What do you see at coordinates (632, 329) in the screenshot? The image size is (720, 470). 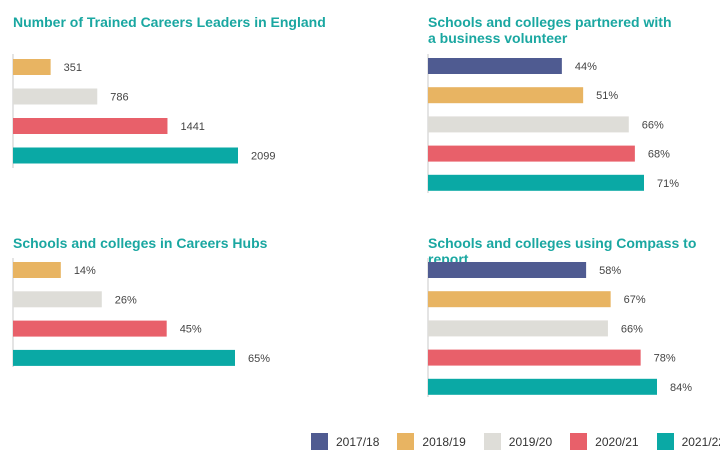 I see `chart-4-value-label-2019-20: 66%` at bounding box center [632, 329].